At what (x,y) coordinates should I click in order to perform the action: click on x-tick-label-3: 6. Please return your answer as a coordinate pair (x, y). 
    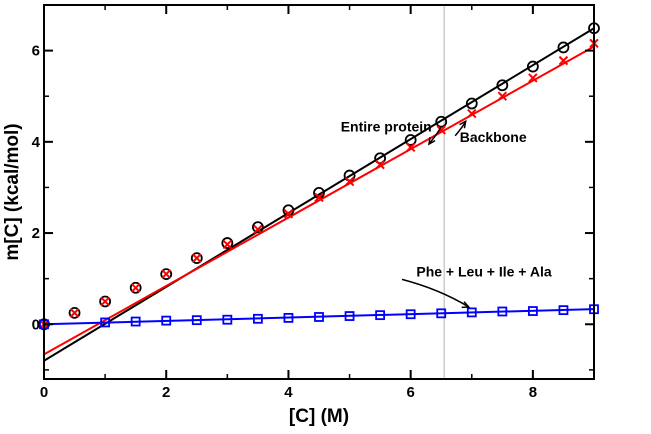
    Looking at the image, I should click on (410, 392).